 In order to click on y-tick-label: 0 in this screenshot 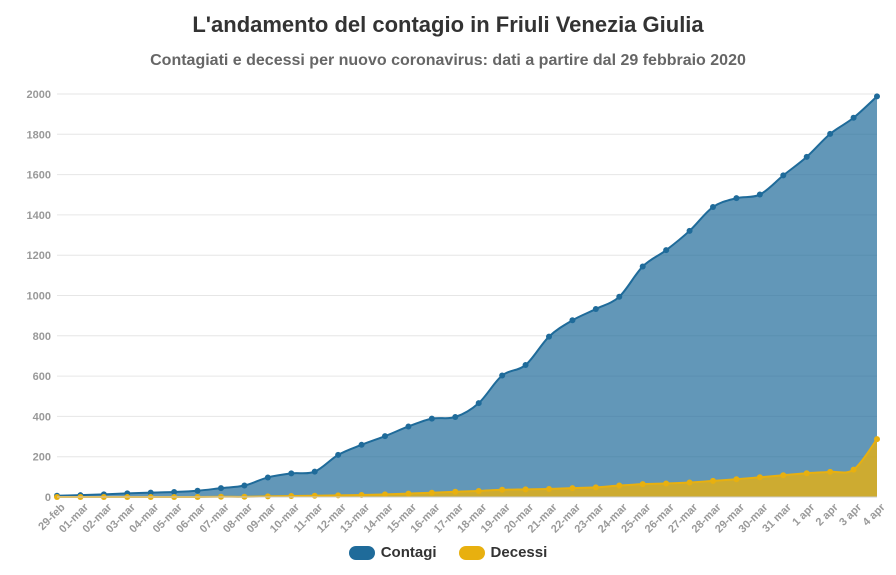, I will do `click(48, 498)`.